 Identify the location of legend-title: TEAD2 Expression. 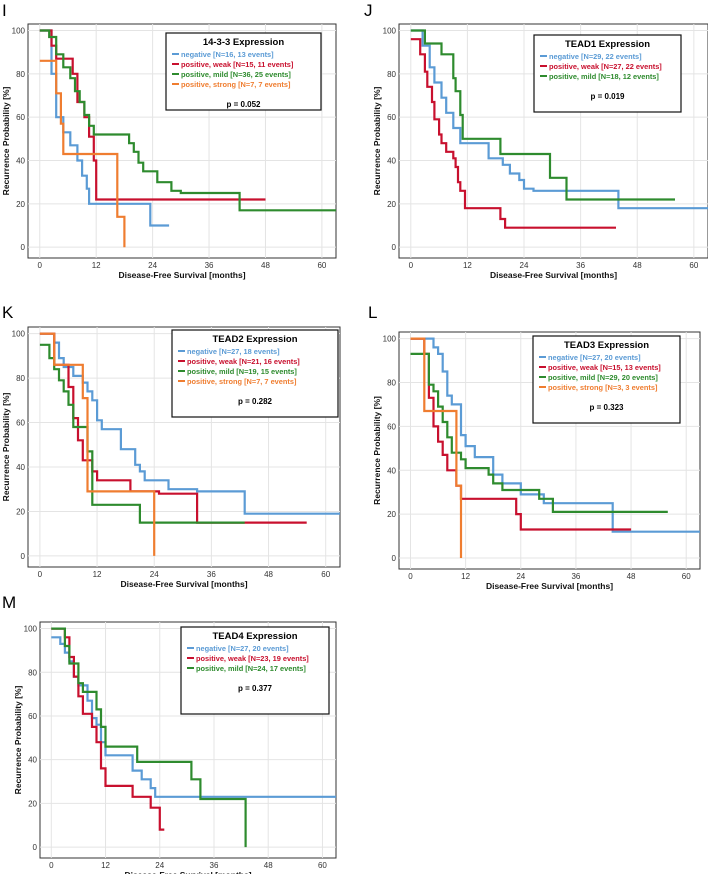
(255, 339).